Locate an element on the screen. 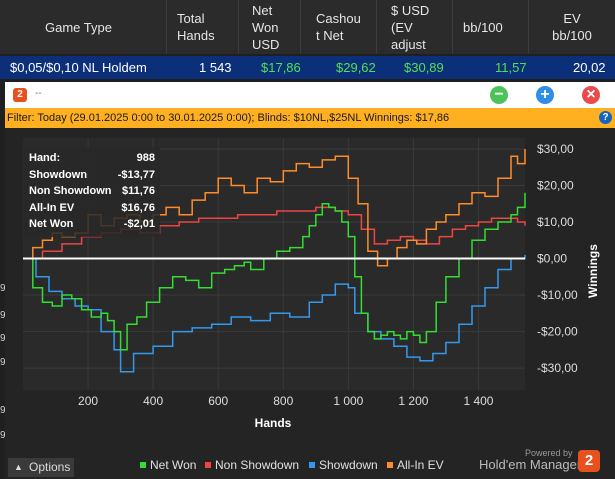 Image resolution: width=615 pixels, height=479 pixels. legend-item-allin-ev: All-In EV is located at coordinates (415, 465).